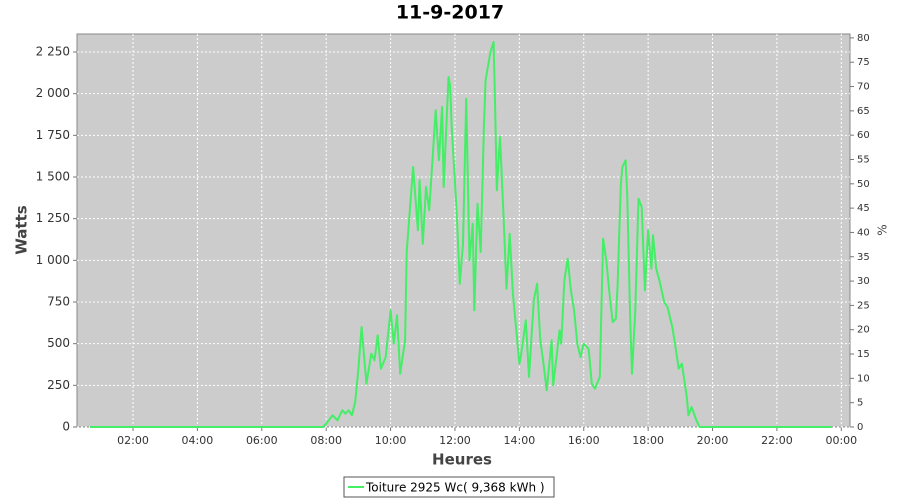  Describe the element at coordinates (53, 52) in the screenshot. I see `y-tick-label: 2 250` at that location.